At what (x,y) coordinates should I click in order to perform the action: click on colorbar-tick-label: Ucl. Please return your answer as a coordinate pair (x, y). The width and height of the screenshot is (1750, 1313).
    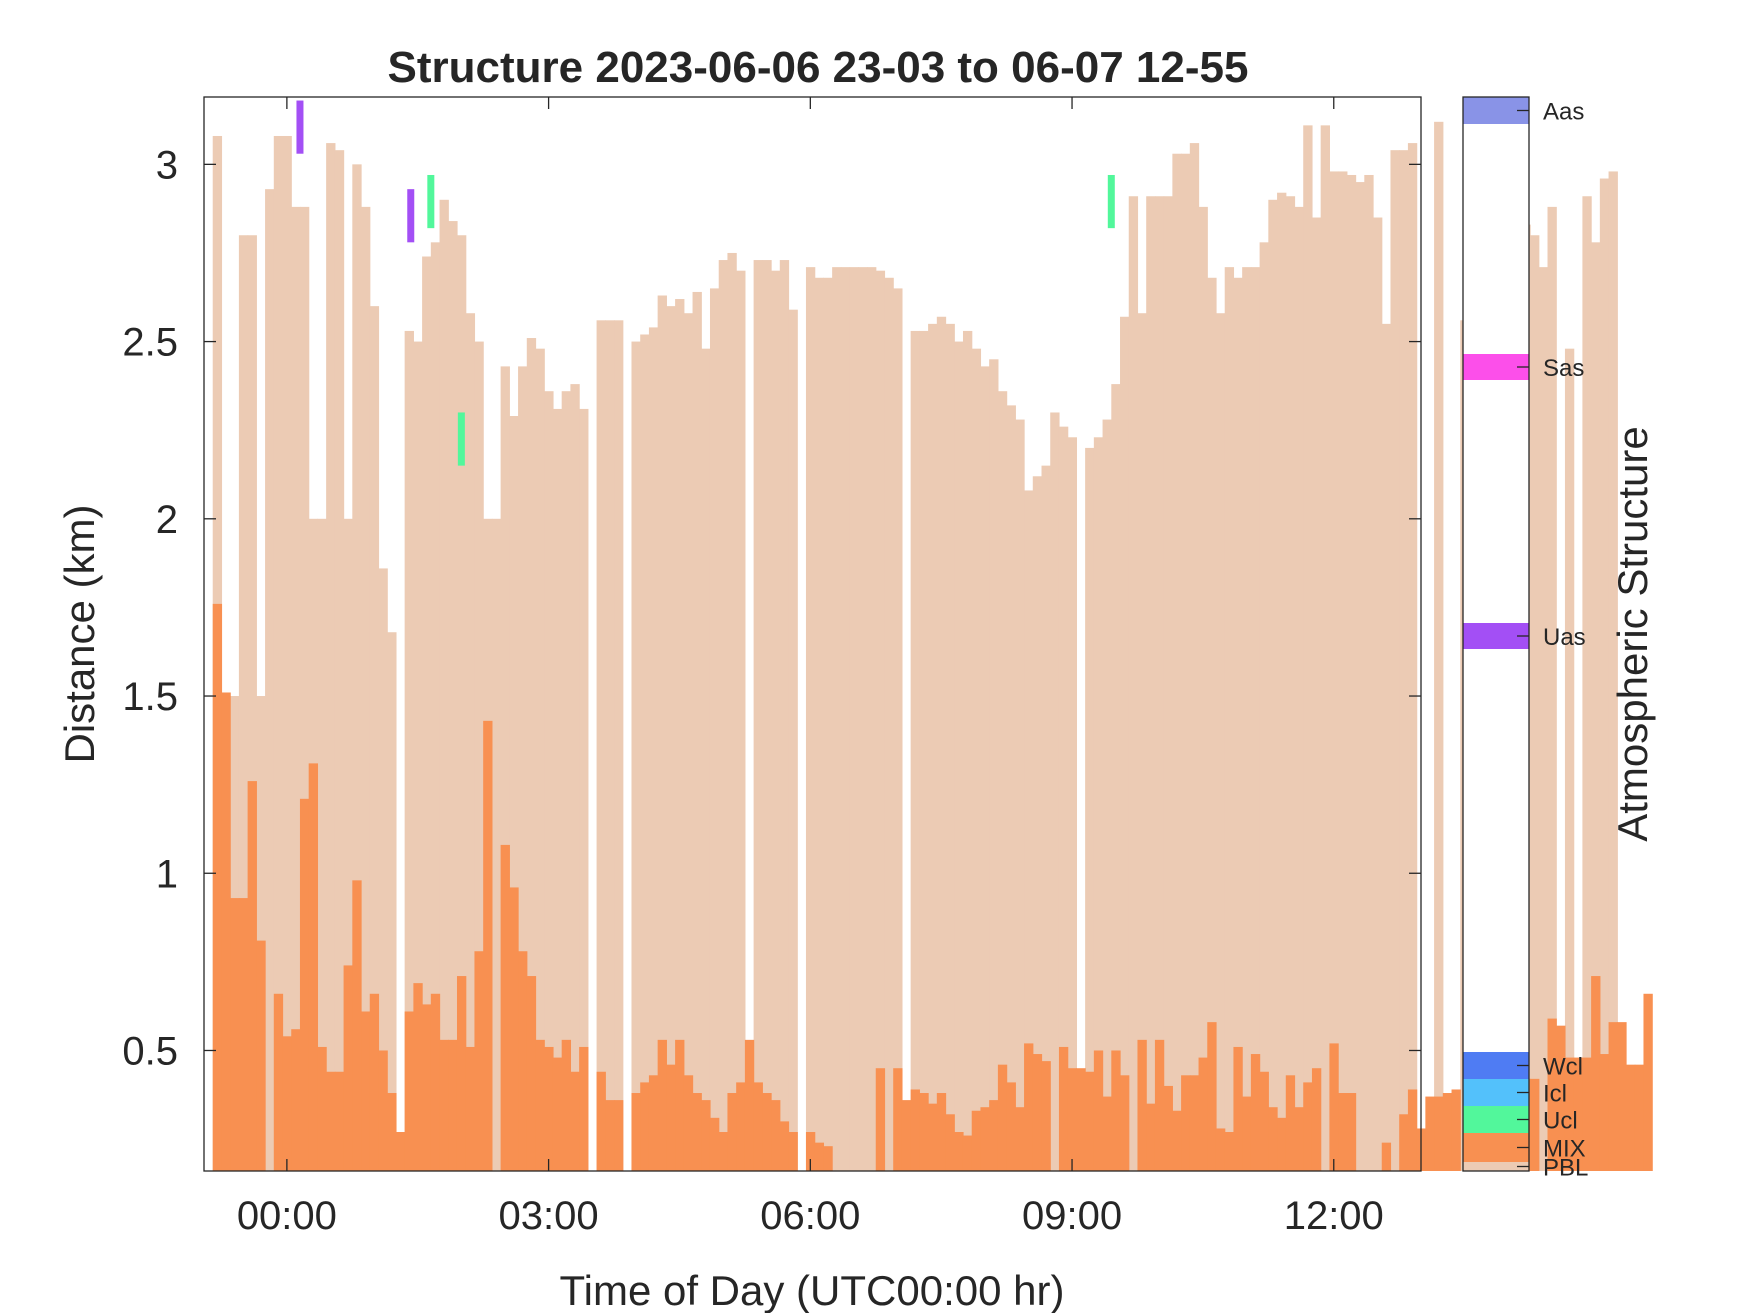
    Looking at the image, I should click on (1560, 1121).